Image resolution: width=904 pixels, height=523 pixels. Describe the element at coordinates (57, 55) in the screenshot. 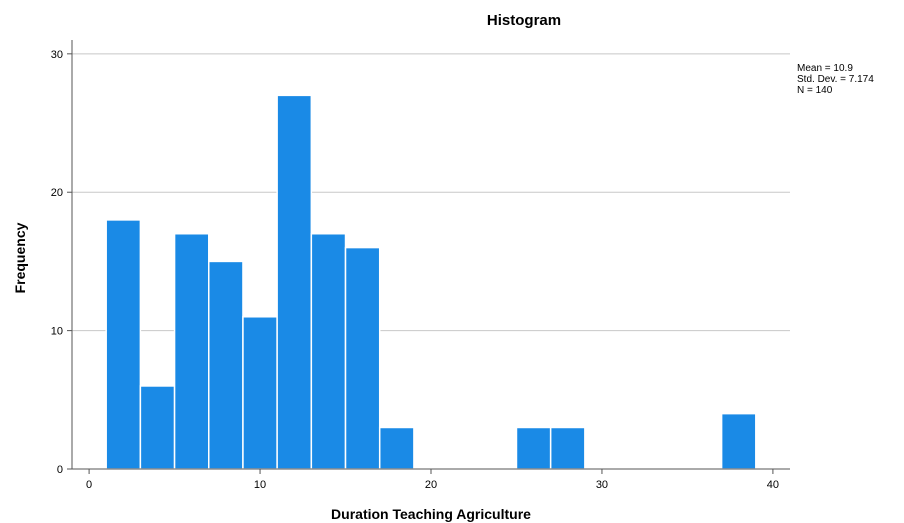

I see `y-tick-label: 30` at that location.